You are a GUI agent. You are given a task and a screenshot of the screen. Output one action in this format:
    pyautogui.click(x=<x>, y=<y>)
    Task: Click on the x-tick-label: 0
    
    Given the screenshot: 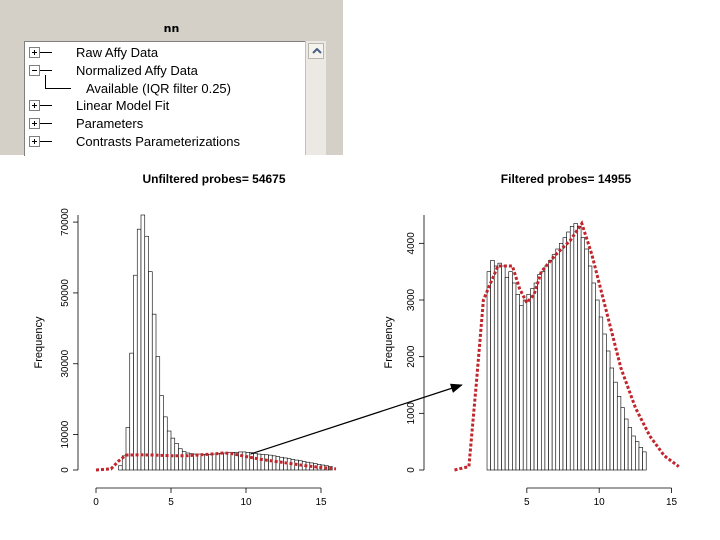 What is the action you would take?
    pyautogui.click(x=96, y=502)
    